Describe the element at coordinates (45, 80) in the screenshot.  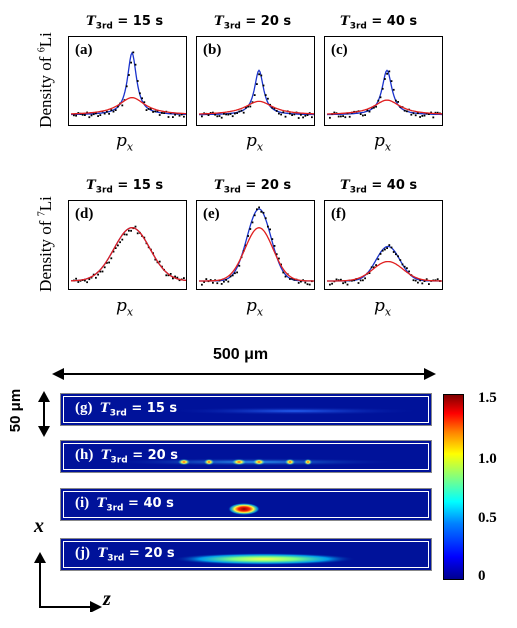
I see `ylabel-li6: Density of 6Li` at that location.